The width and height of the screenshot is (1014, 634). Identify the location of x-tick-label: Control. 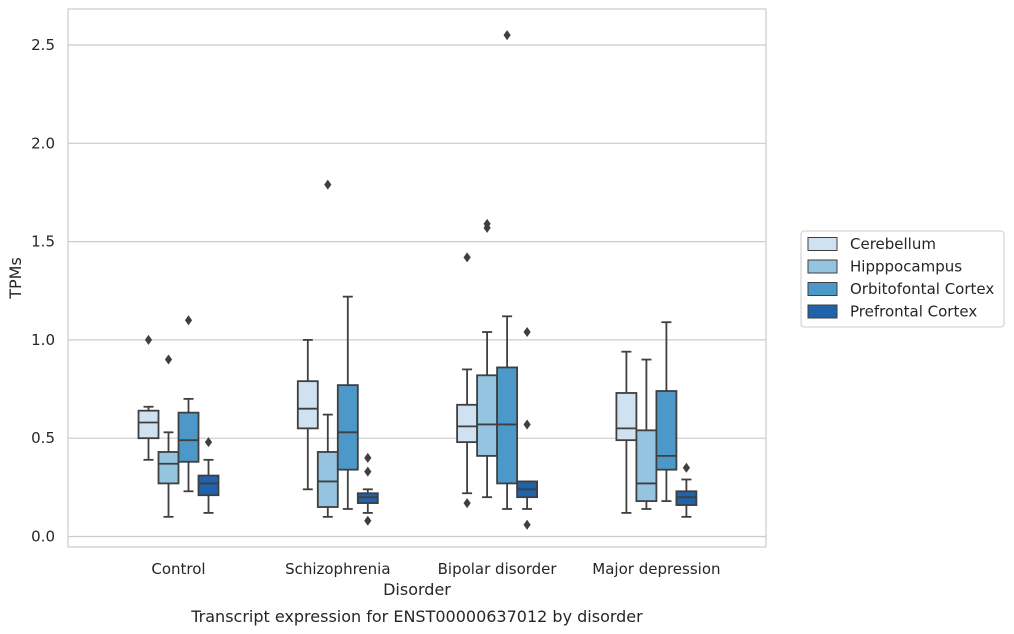
(178, 569).